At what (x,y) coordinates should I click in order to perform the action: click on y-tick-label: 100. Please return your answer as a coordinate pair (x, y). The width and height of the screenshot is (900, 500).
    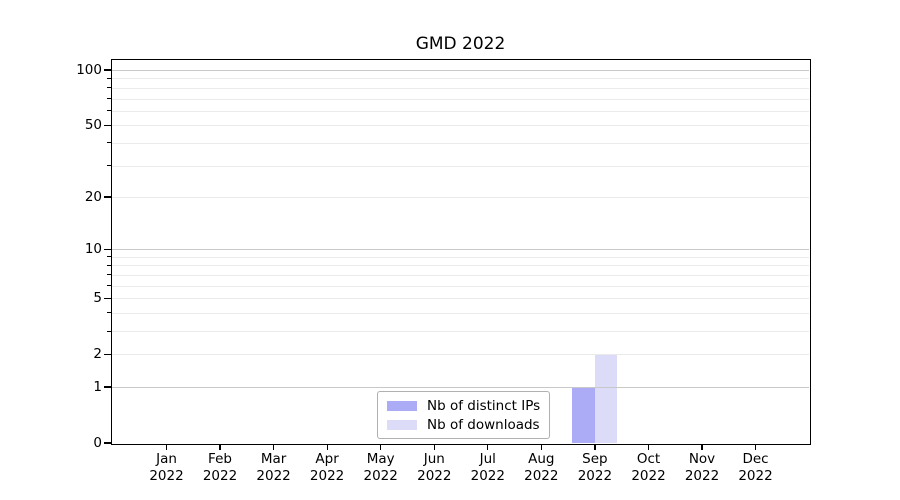
    Looking at the image, I should click on (89, 70).